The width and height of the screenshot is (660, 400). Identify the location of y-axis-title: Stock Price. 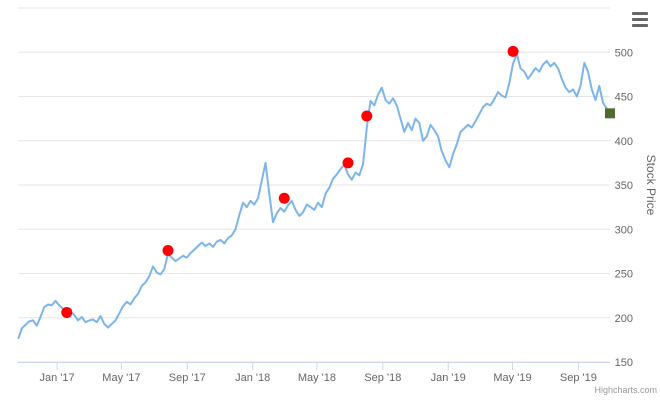
(651, 185).